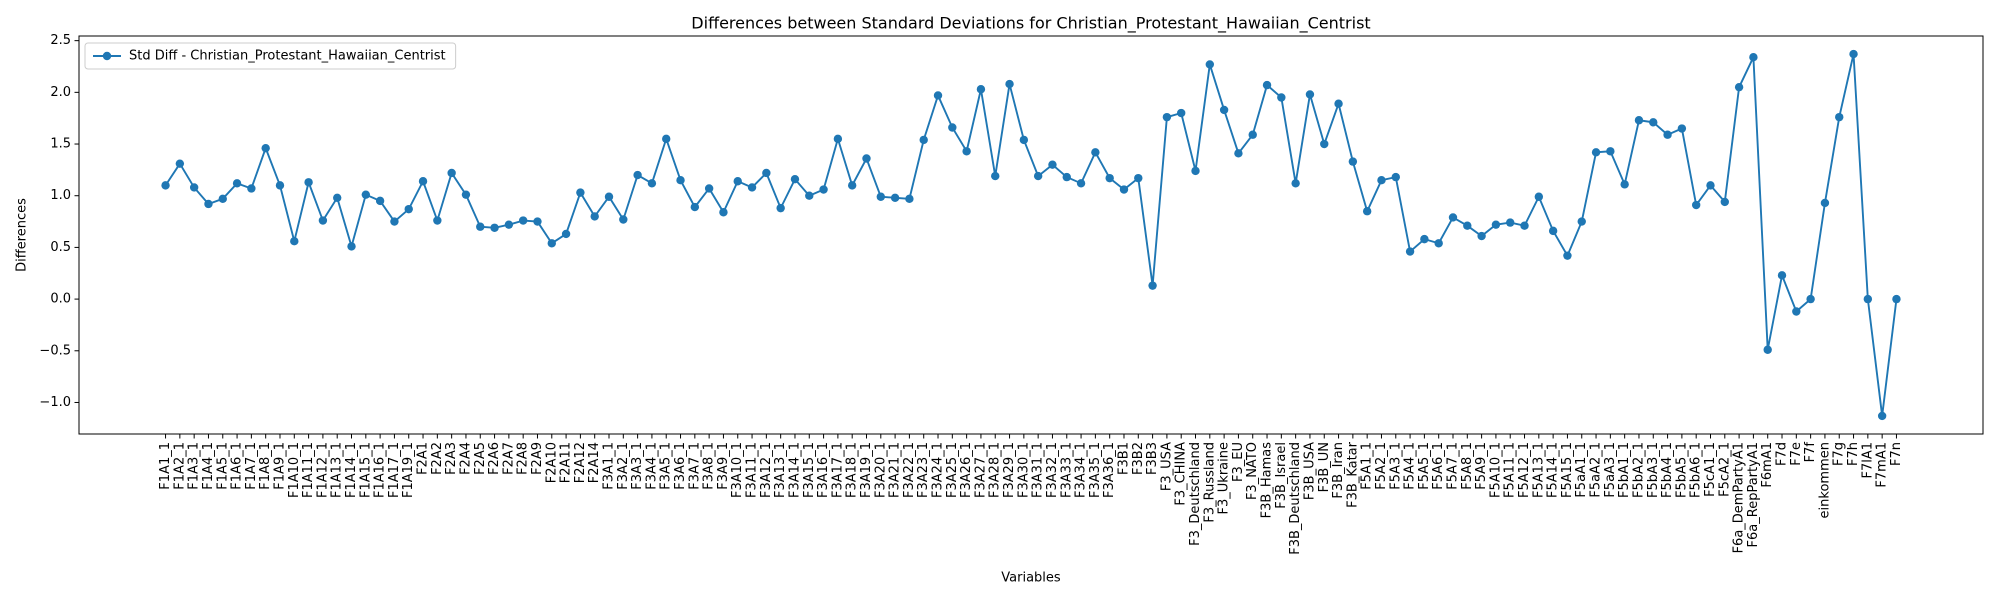 Image resolution: width=2000 pixels, height=600 pixels. Describe the element at coordinates (1109, 470) in the screenshot. I see `x-tick-label: F3A36_1` at that location.